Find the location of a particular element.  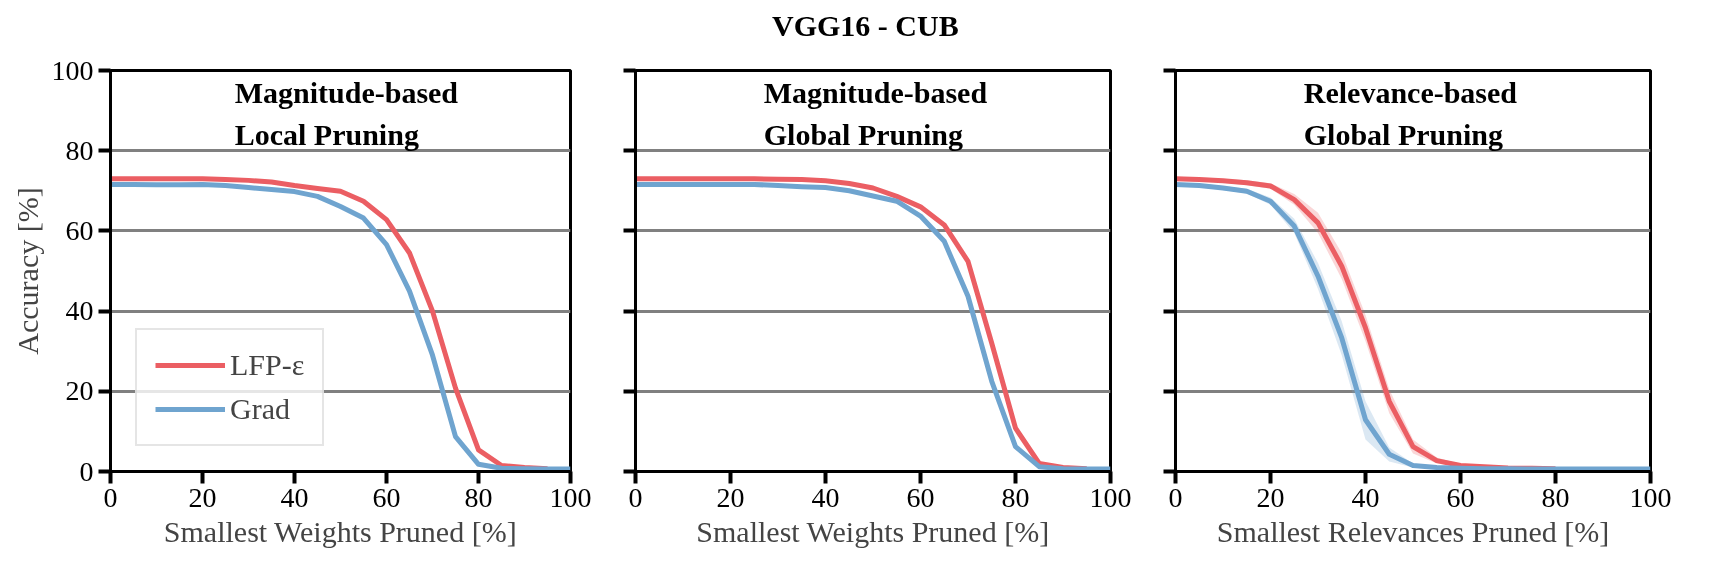

annotation: Magnitude-based Global Pruning is located at coordinates (875, 113).